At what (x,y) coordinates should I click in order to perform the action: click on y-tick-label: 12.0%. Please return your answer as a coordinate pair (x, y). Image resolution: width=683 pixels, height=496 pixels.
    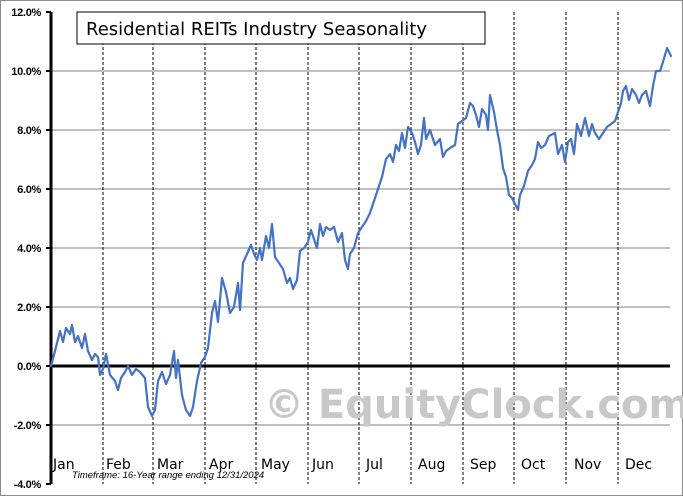
    Looking at the image, I should click on (26, 13).